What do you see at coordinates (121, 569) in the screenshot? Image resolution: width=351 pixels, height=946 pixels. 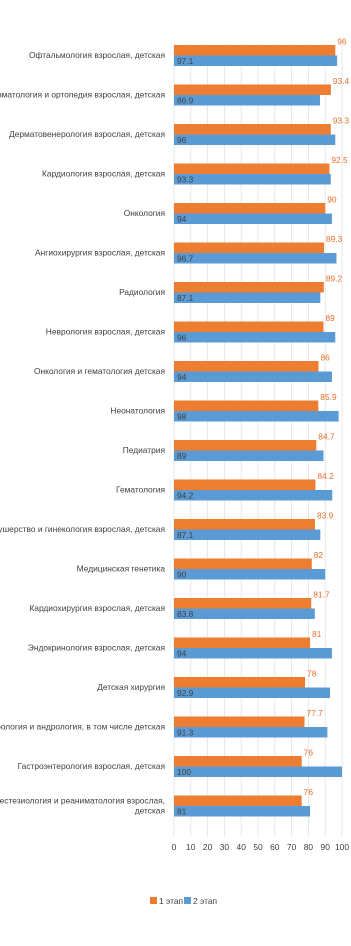 I see `category-label: Медицинская генетика` at bounding box center [121, 569].